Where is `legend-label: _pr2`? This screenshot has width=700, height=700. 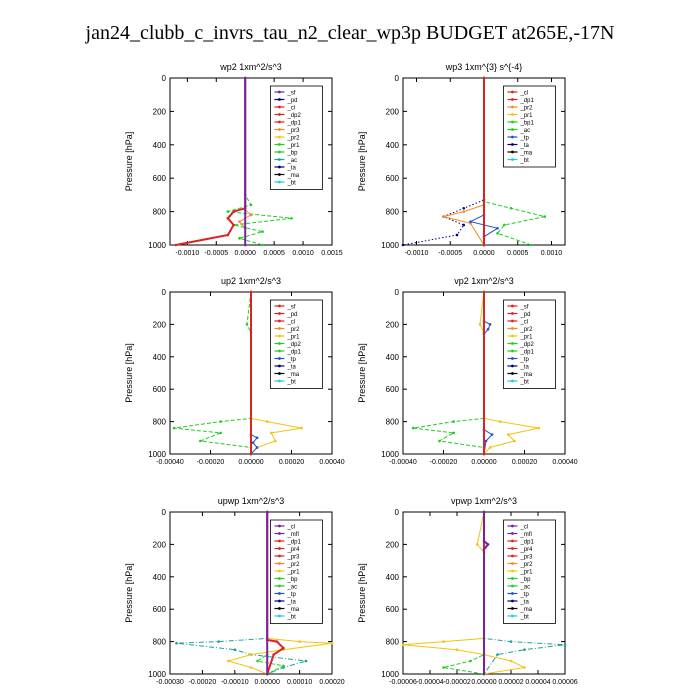
legend-label: _pr2 is located at coordinates (293, 565).